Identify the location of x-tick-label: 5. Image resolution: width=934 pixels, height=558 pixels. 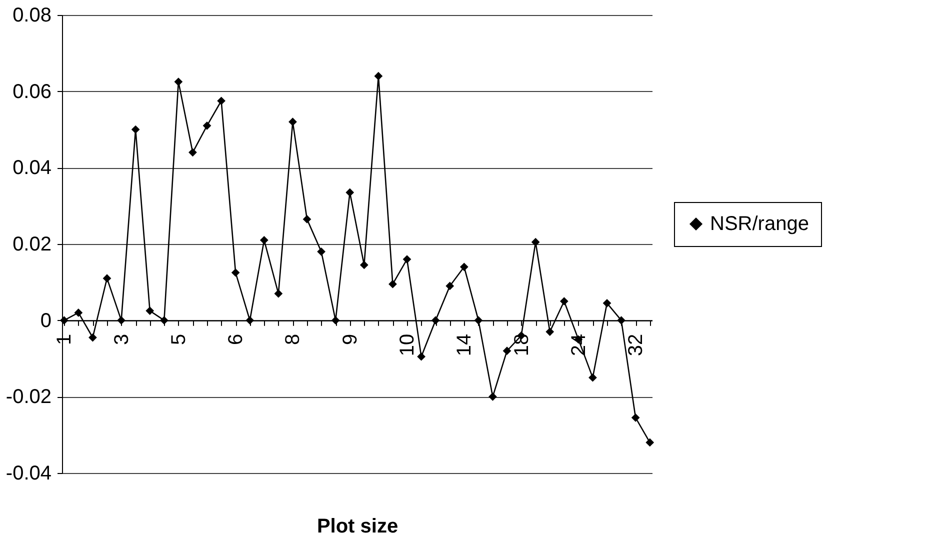
(179, 339).